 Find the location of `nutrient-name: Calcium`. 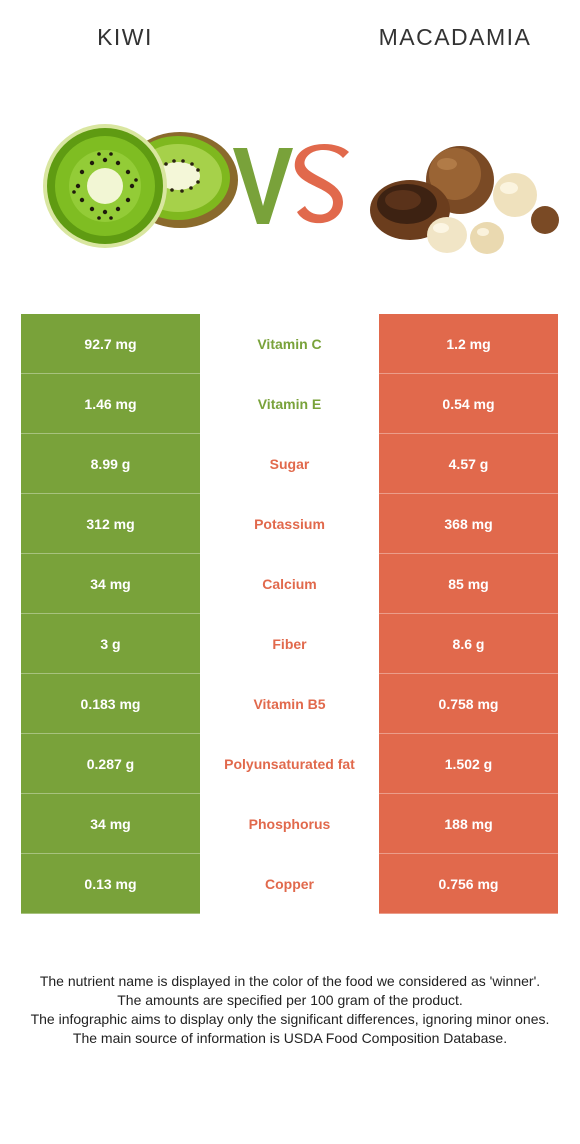

nutrient-name: Calcium is located at coordinates (289, 584).